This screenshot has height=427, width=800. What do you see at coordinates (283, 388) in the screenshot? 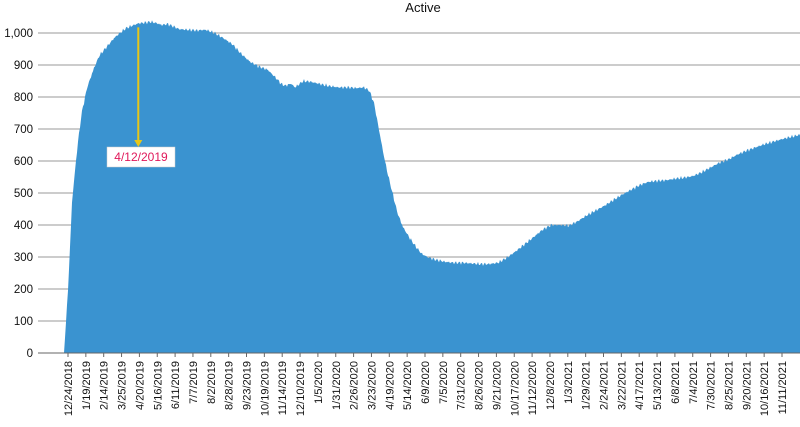
I see `x-tick-label: 11/14/2019` at bounding box center [283, 388].